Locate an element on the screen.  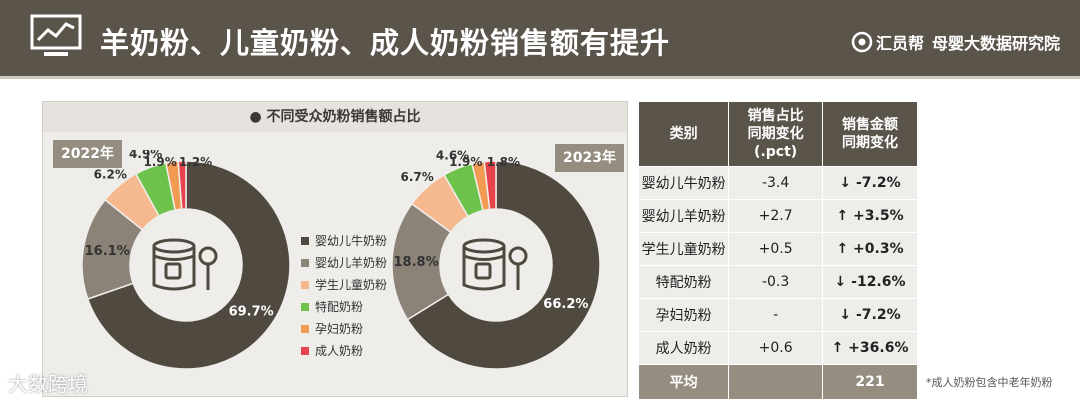
slice-label: 4.6% is located at coordinates (452, 156).